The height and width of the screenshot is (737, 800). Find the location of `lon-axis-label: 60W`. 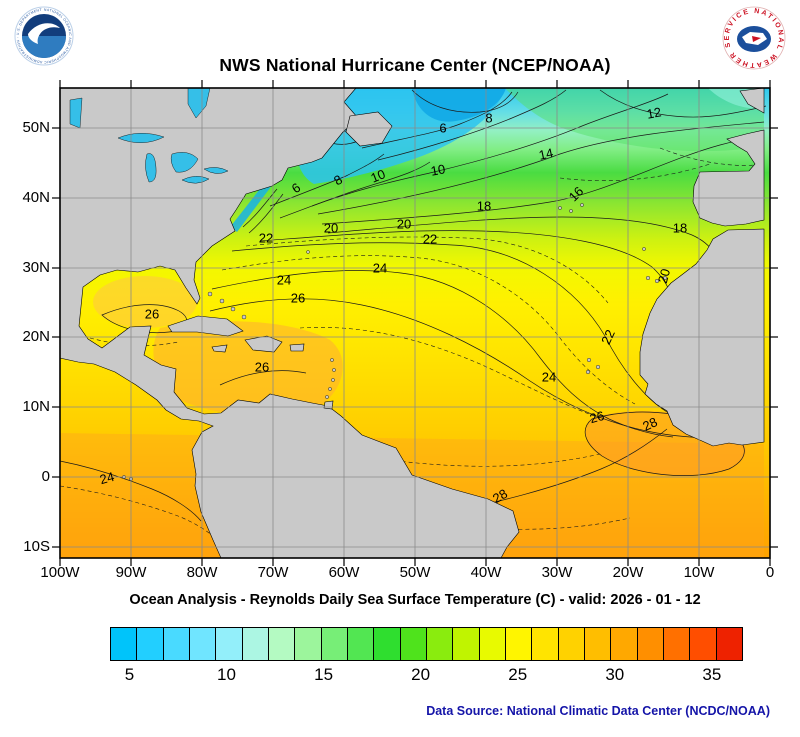

lon-axis-label: 60W is located at coordinates (344, 572).